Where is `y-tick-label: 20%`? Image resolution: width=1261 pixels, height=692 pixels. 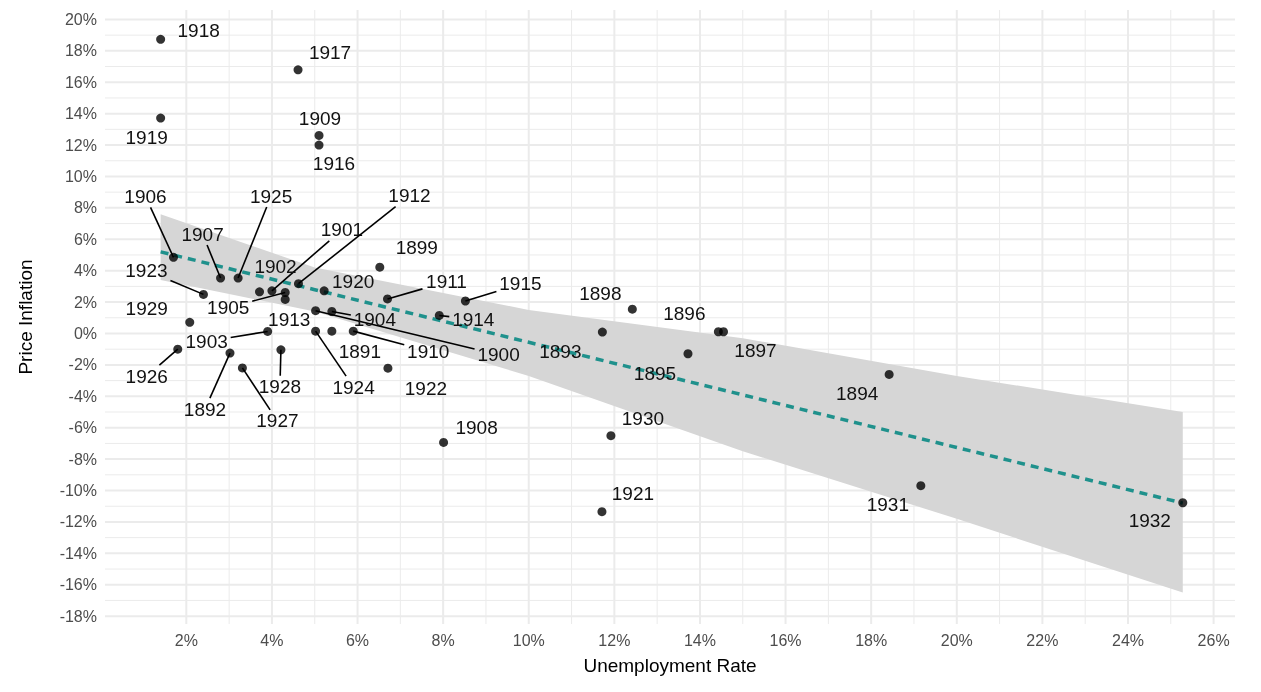 y-tick-label: 20% is located at coordinates (80, 19).